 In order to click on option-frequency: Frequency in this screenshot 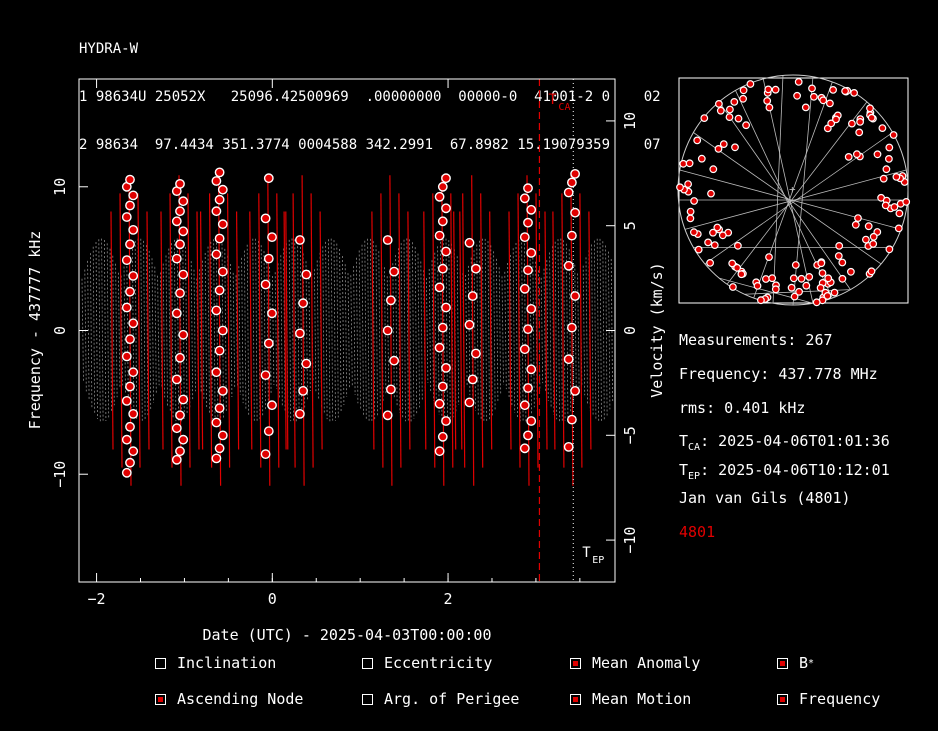, I will do `click(828, 699)`.